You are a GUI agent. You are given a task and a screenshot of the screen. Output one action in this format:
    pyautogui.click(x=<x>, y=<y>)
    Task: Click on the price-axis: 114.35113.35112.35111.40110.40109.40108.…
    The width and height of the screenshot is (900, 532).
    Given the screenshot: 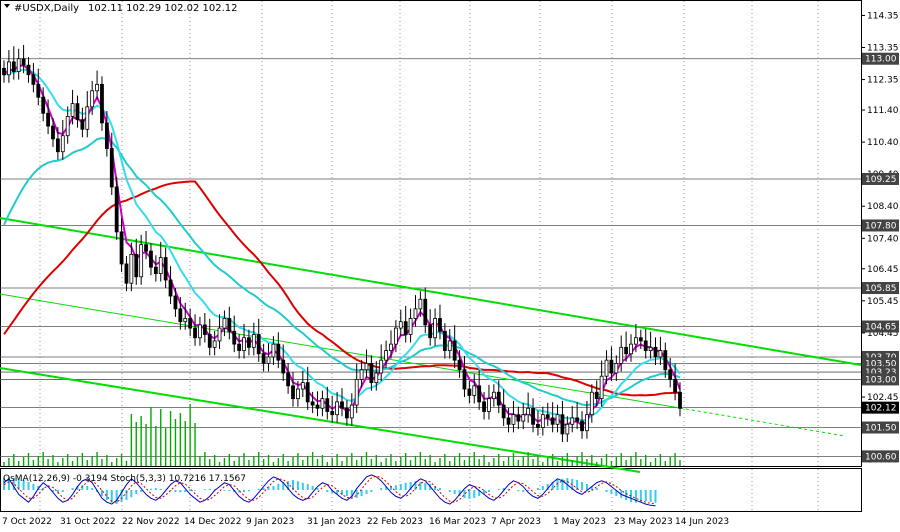 What is the action you would take?
    pyautogui.click(x=880, y=238)
    